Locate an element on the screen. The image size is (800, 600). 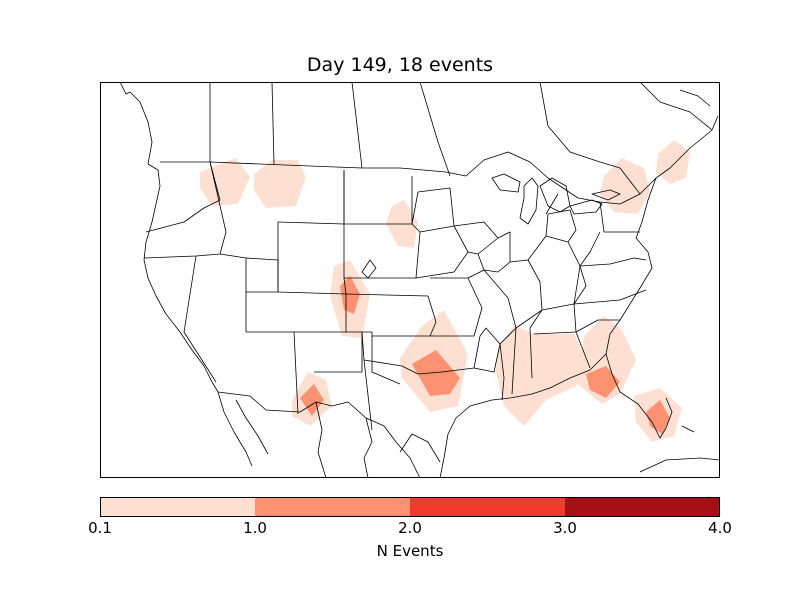
event-area-south-florida-inner is located at coordinates (658, 417).